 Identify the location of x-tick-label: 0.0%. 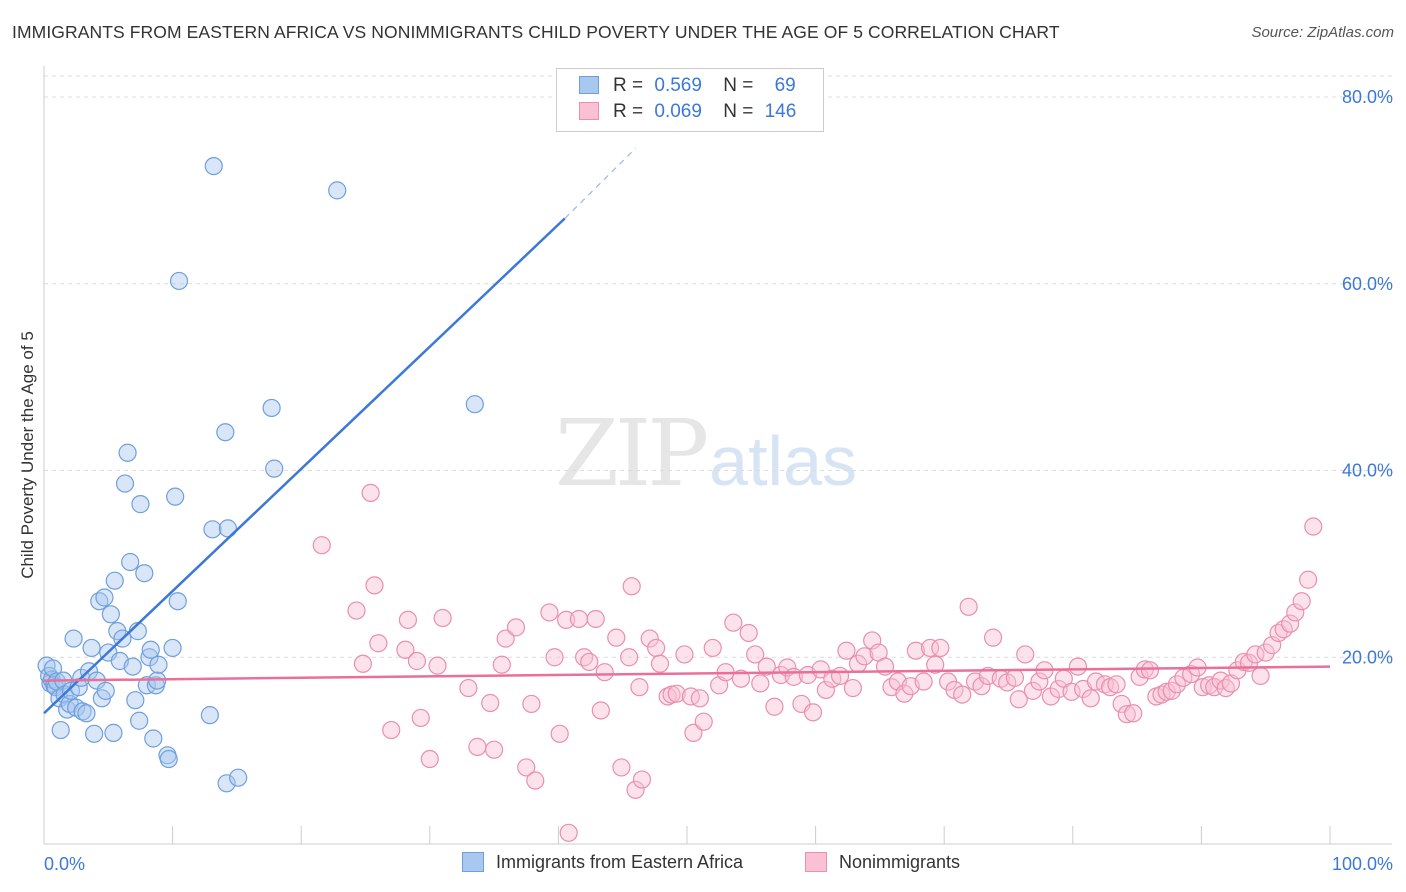
(64, 864).